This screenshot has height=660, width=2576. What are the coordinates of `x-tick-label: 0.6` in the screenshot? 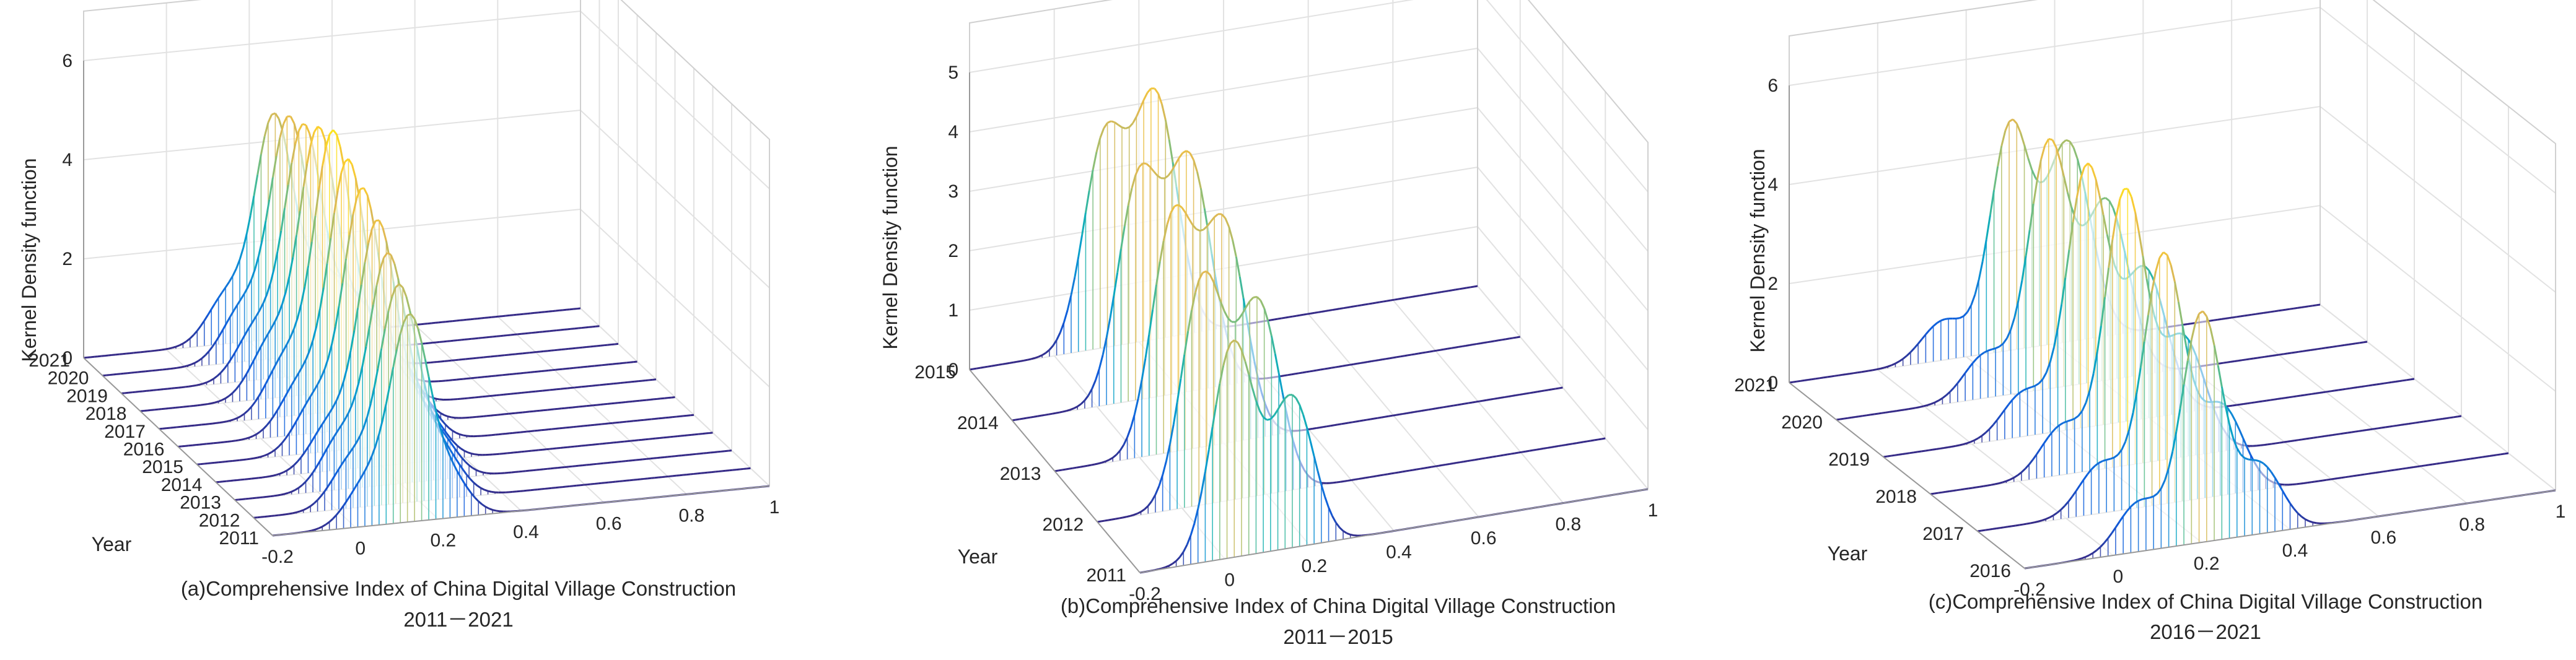 It's located at (609, 524).